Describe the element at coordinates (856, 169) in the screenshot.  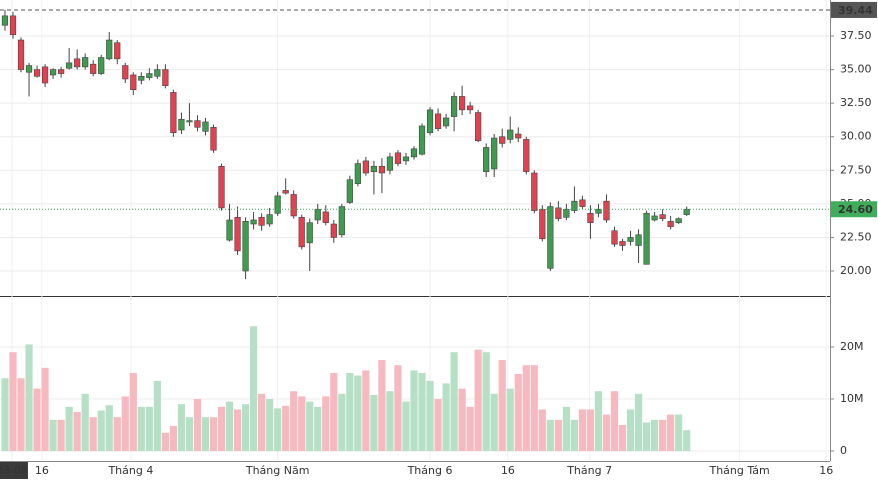
I see `y-tick-label: 27.50` at that location.